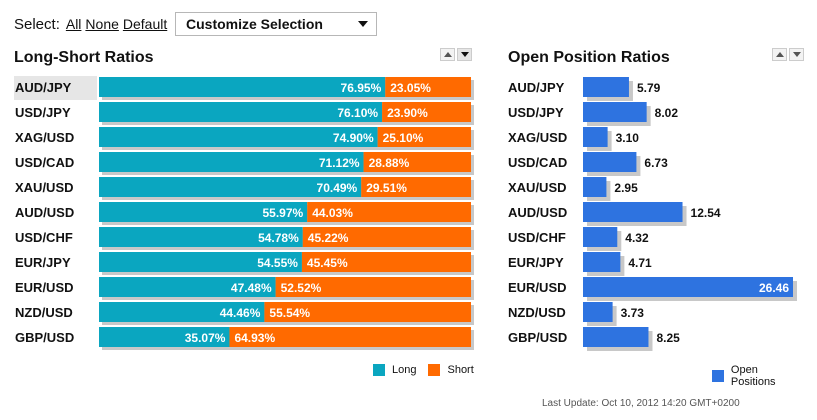  Describe the element at coordinates (656, 163) in the screenshot. I see `open-value-label: 6.73` at that location.